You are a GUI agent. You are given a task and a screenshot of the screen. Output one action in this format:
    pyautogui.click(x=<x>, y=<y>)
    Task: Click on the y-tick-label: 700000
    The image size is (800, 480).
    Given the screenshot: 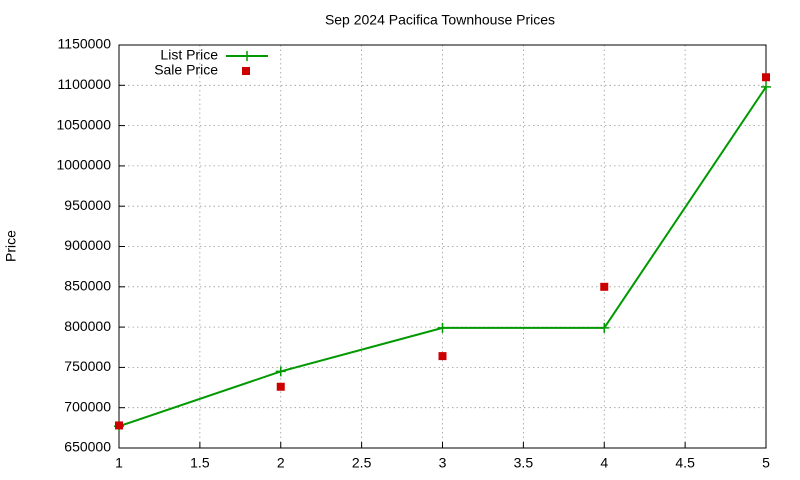 What is the action you would take?
    pyautogui.click(x=87, y=406)
    